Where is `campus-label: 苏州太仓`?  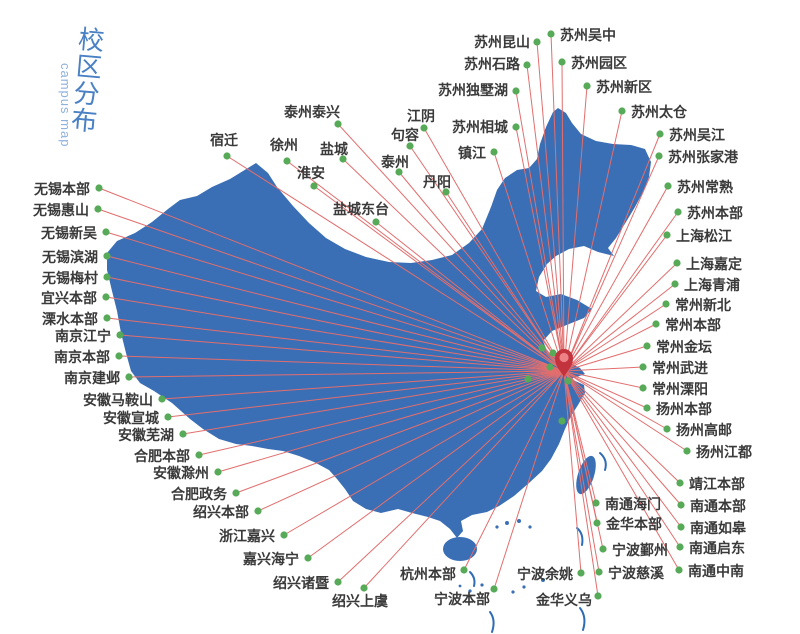 campus-label: 苏州太仓 is located at coordinates (659, 112).